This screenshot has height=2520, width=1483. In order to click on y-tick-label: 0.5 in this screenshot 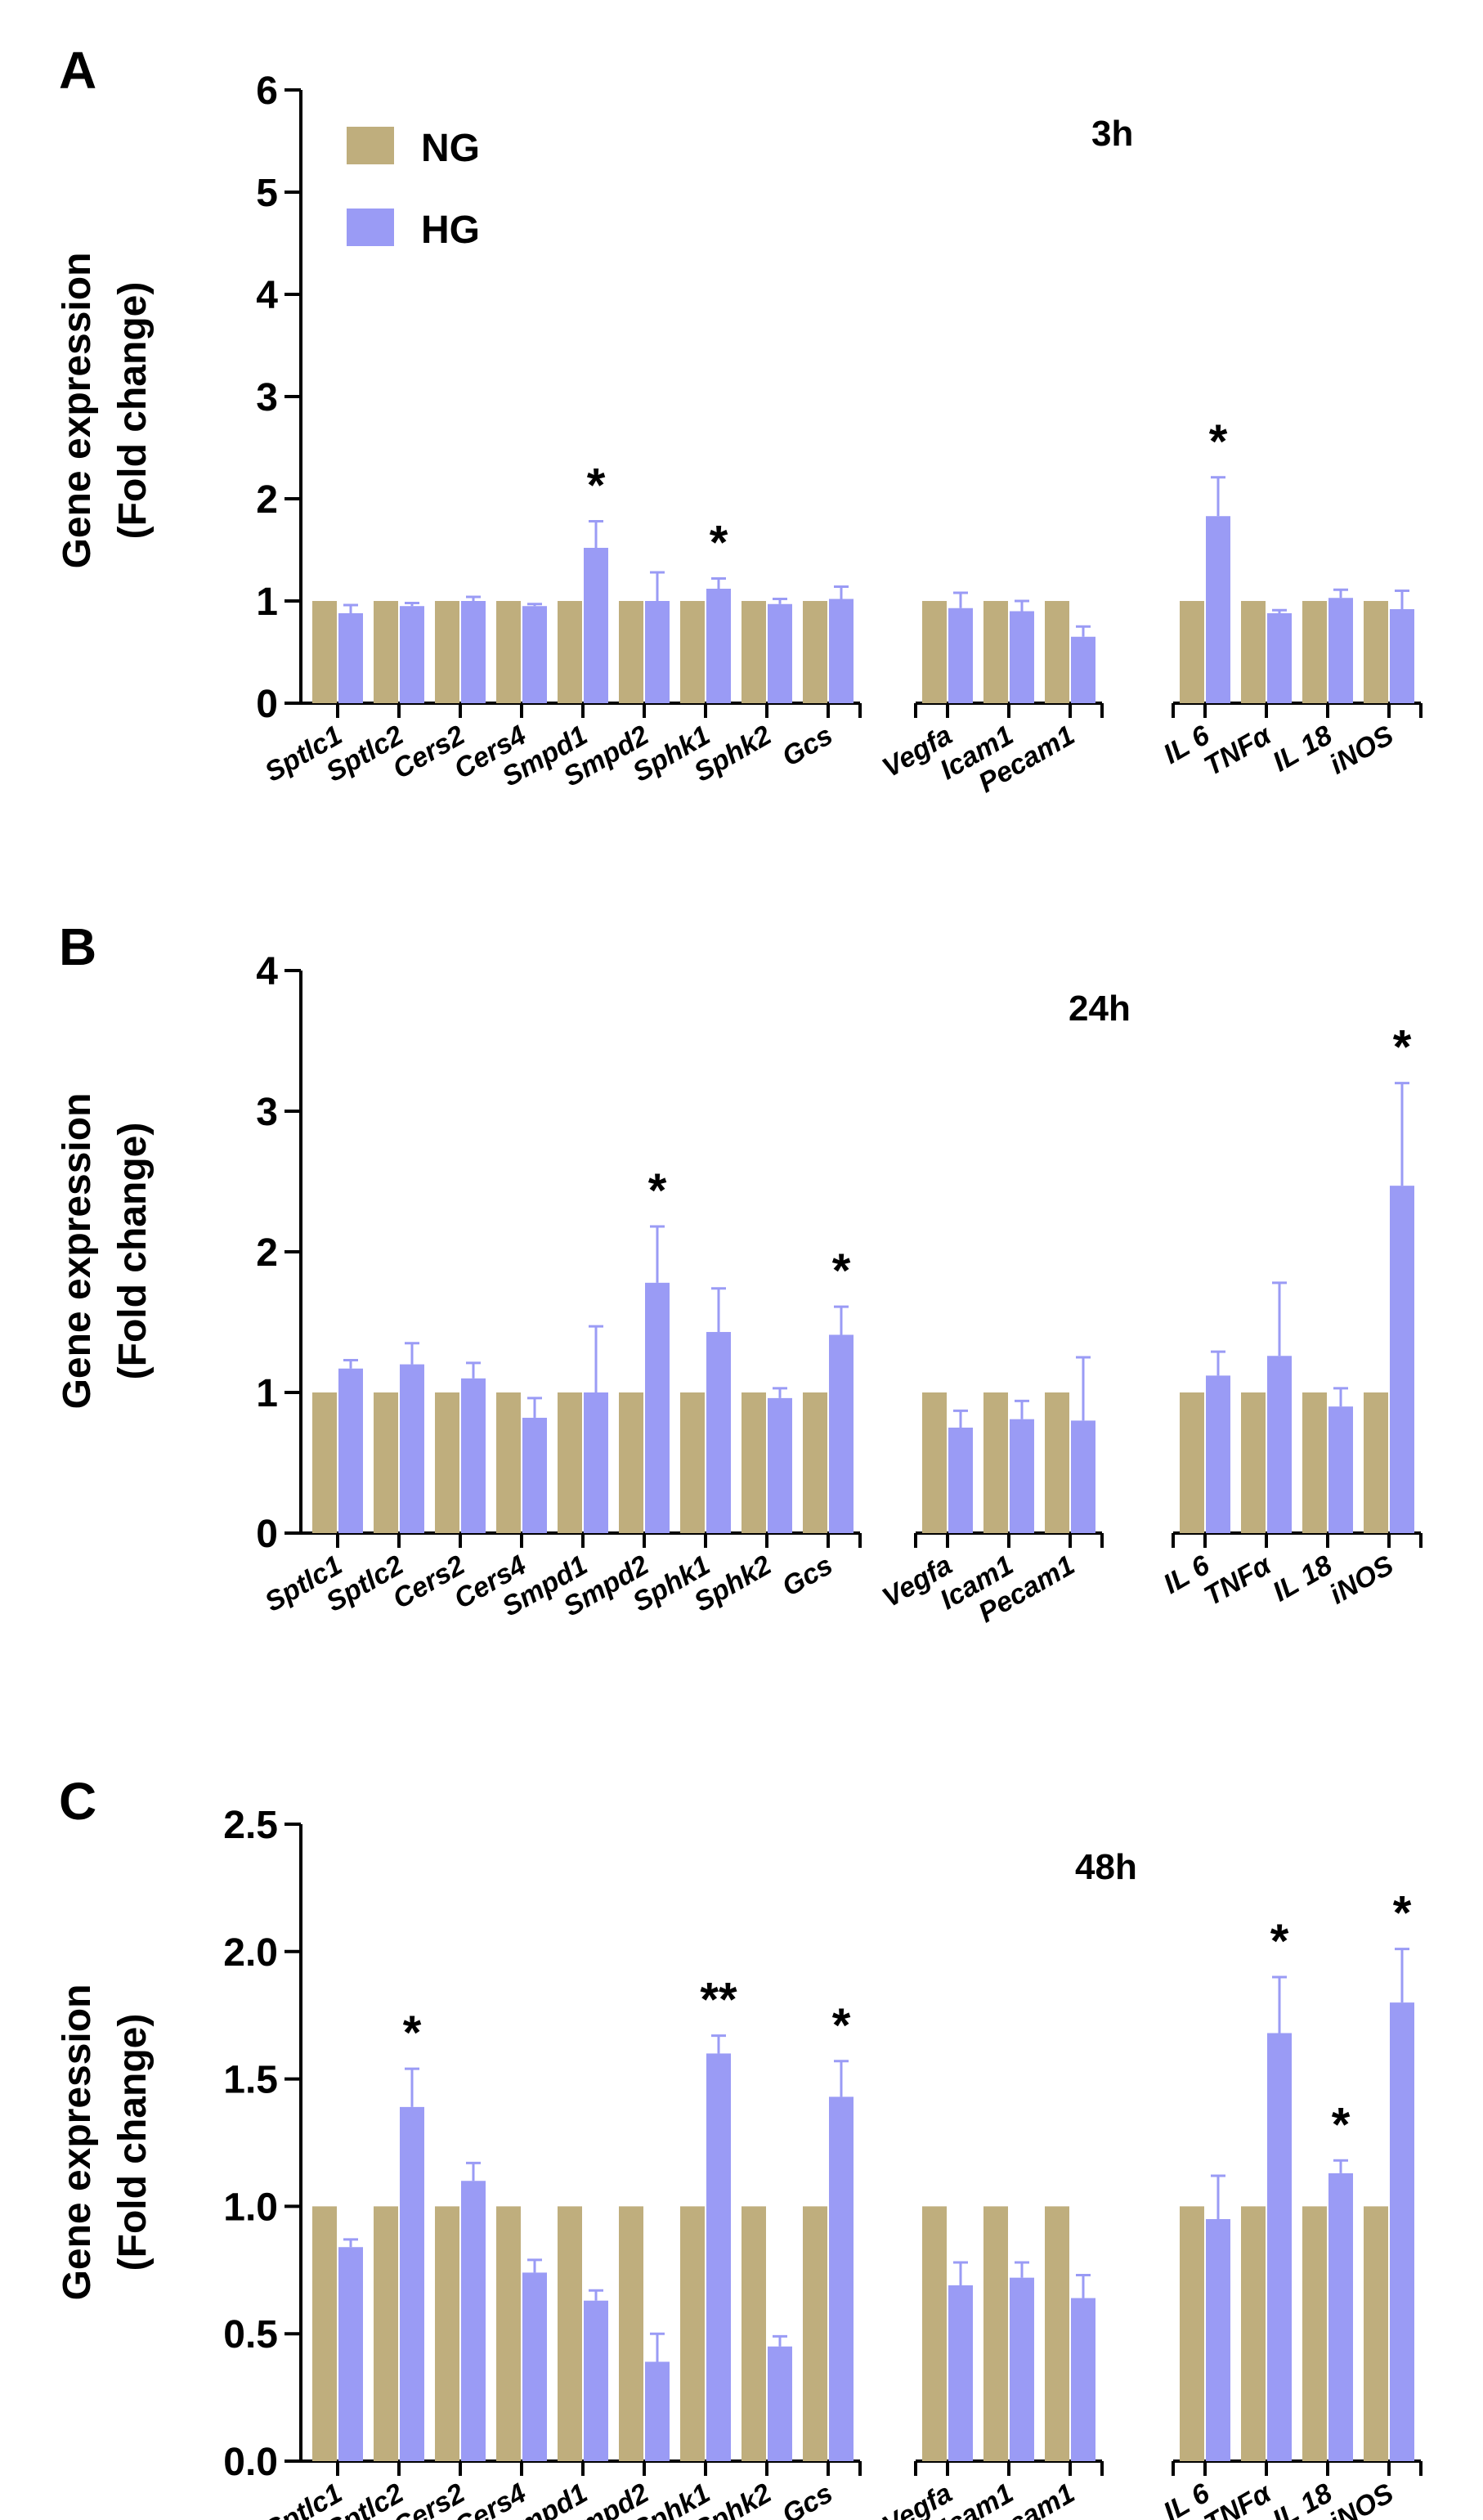, I will do `click(251, 2335)`.